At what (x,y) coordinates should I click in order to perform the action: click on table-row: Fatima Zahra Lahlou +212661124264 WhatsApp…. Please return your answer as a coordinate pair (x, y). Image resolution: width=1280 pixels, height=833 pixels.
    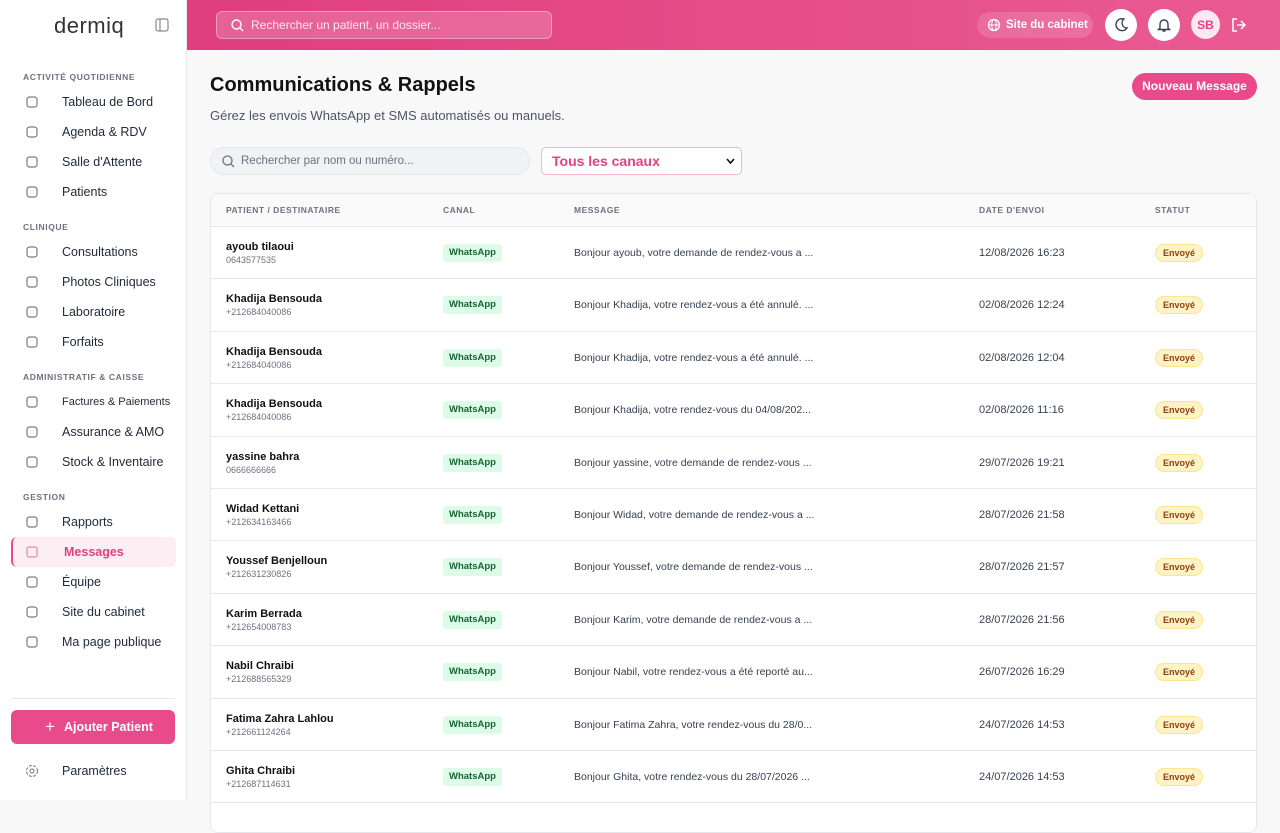
    Looking at the image, I should click on (733, 725).